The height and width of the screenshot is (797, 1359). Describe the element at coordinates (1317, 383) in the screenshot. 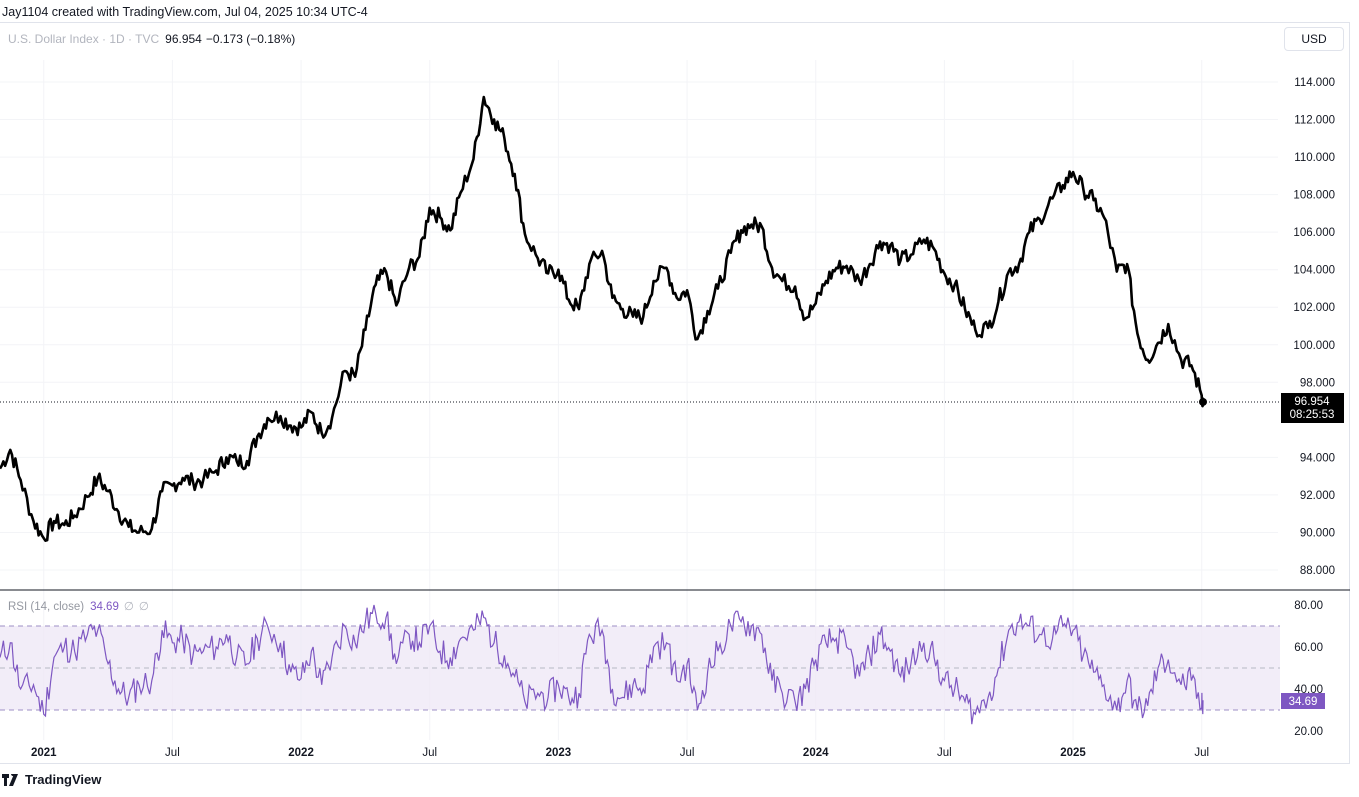

I see `price-tick-label: 98.000` at that location.